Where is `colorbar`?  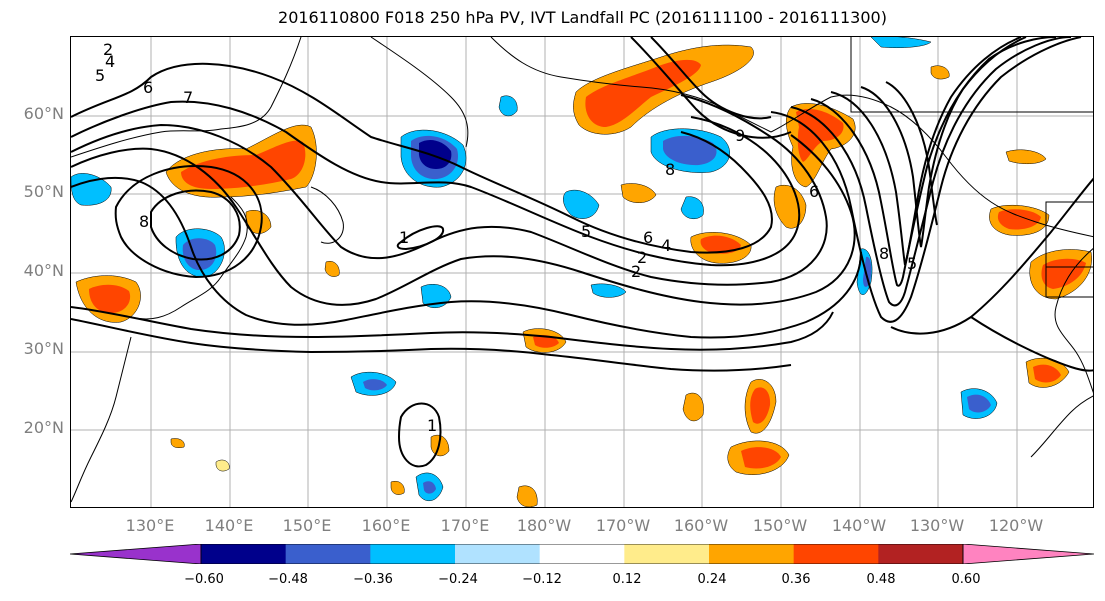 colorbar is located at coordinates (582, 554).